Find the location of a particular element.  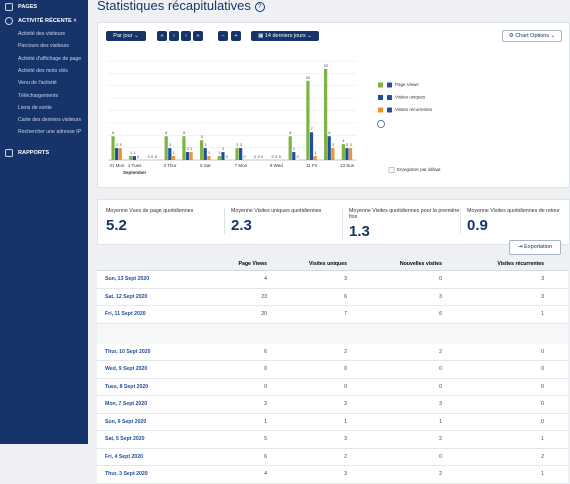

legend-label: Visites uniques is located at coordinates (410, 97).